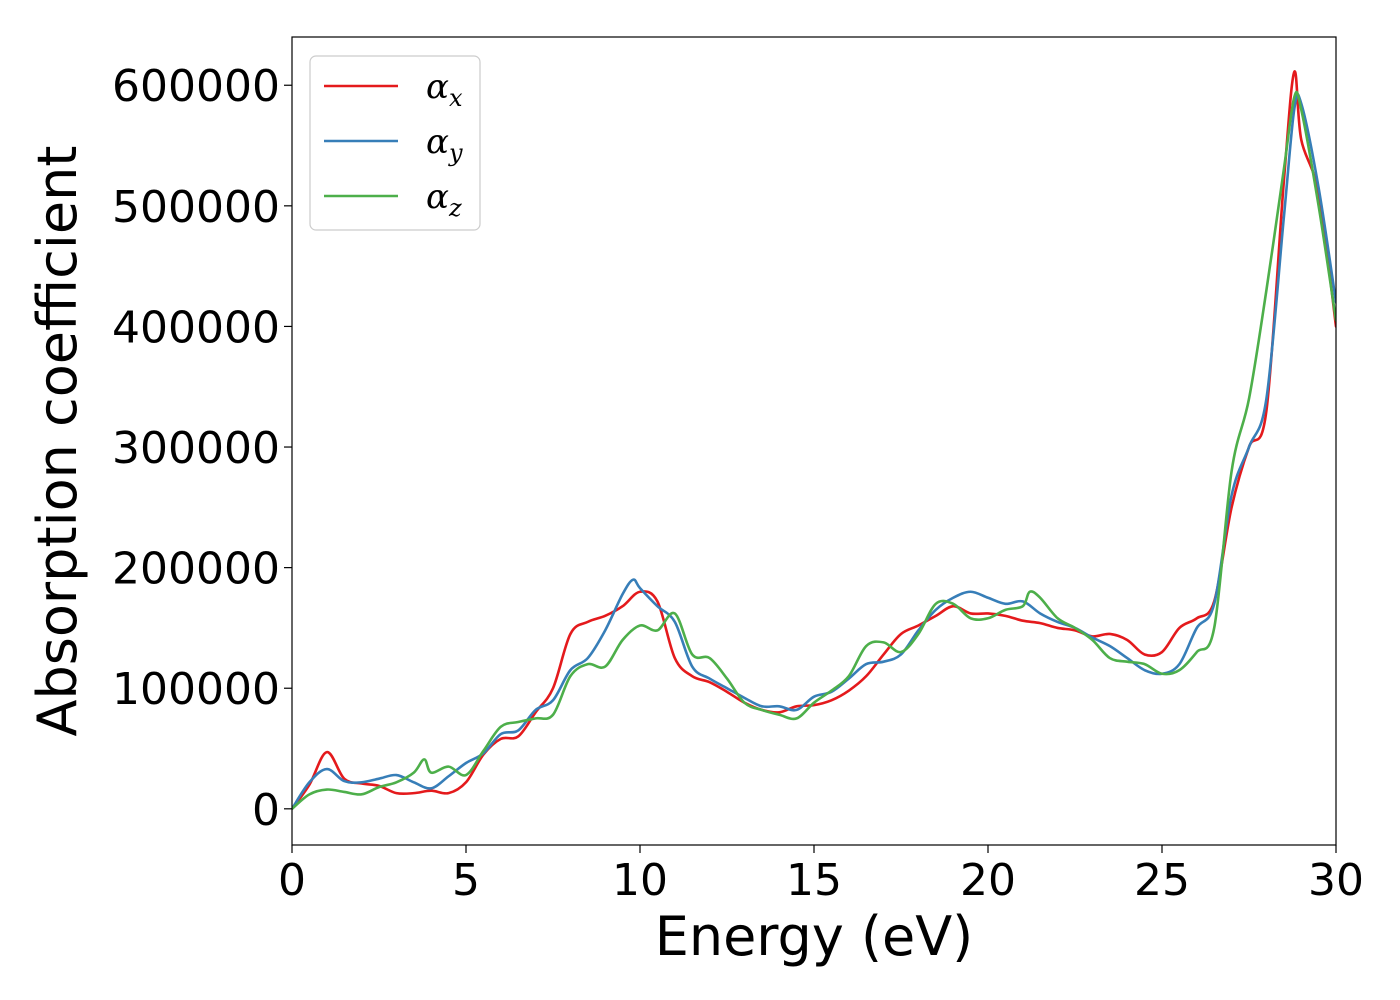 Image resolution: width=1400 pixels, height=1000 pixels. What do you see at coordinates (196, 86) in the screenshot?
I see `y-tick-label: 600000` at bounding box center [196, 86].